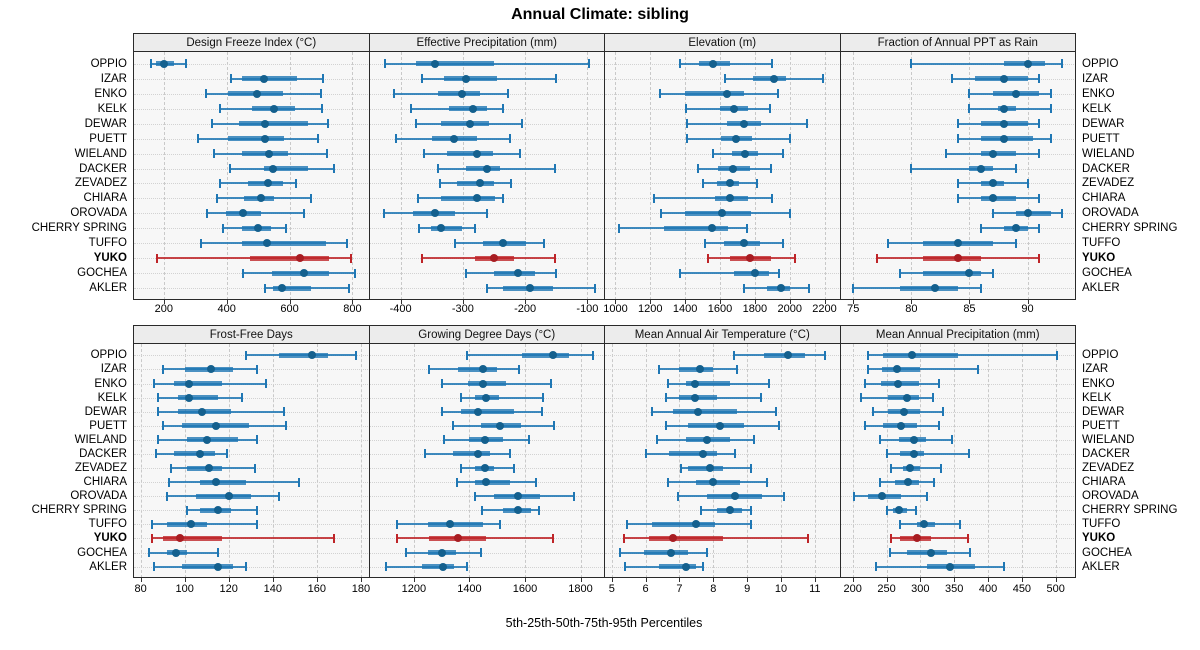 Image resolution: width=1200 pixels, height=650 pixels. I want to click on row-label-right-oppio: OPPIO, so click(1100, 63).